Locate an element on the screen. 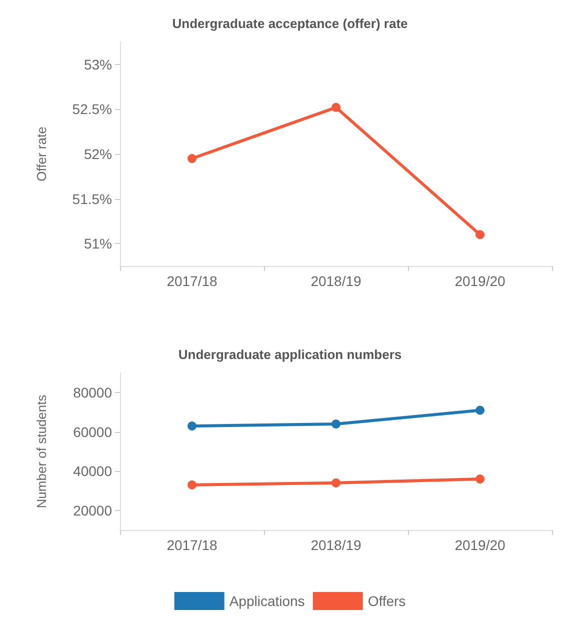 The width and height of the screenshot is (580, 635). legend-label: Applications is located at coordinates (267, 601).